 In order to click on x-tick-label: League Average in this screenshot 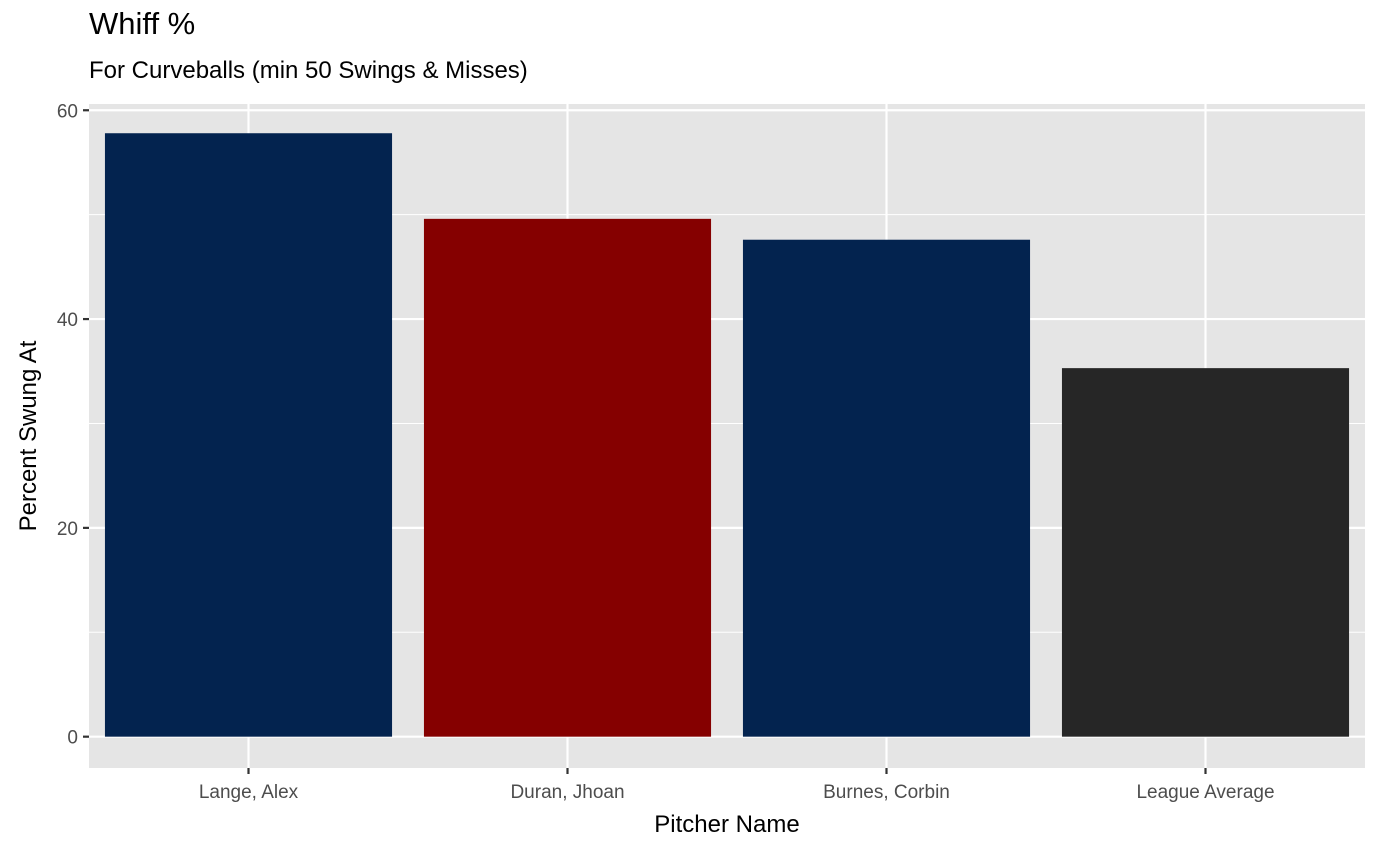, I will do `click(1205, 792)`.